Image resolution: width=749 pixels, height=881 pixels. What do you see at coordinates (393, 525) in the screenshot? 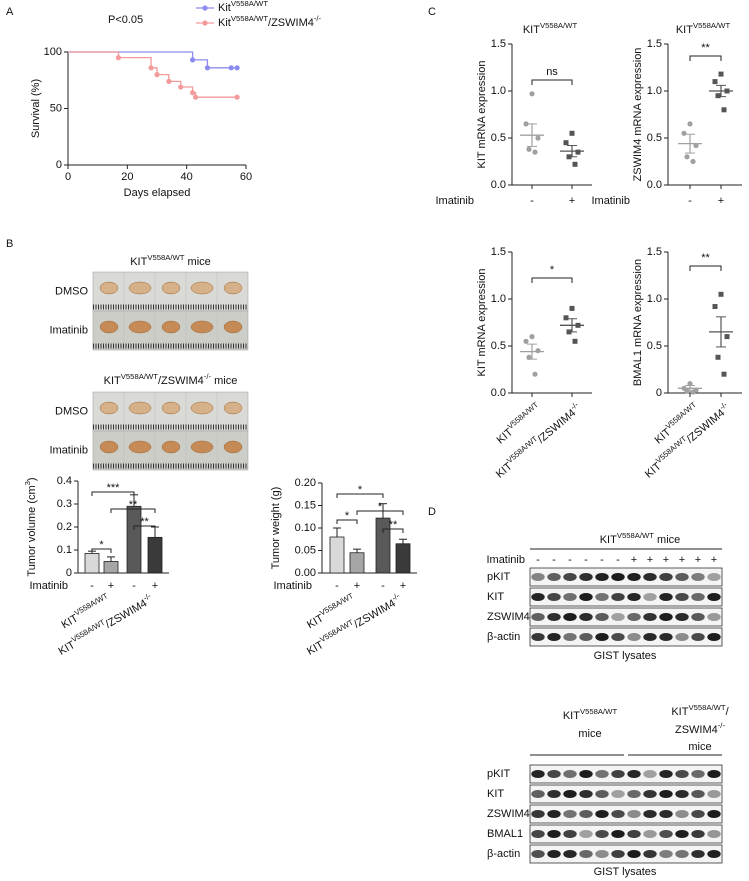
I see `significance-label: **` at bounding box center [393, 525].